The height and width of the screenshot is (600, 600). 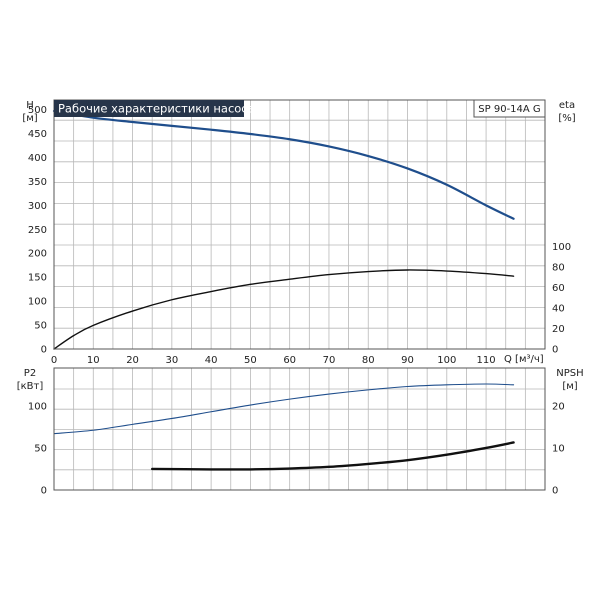 I want to click on model-box, so click(x=509, y=108).